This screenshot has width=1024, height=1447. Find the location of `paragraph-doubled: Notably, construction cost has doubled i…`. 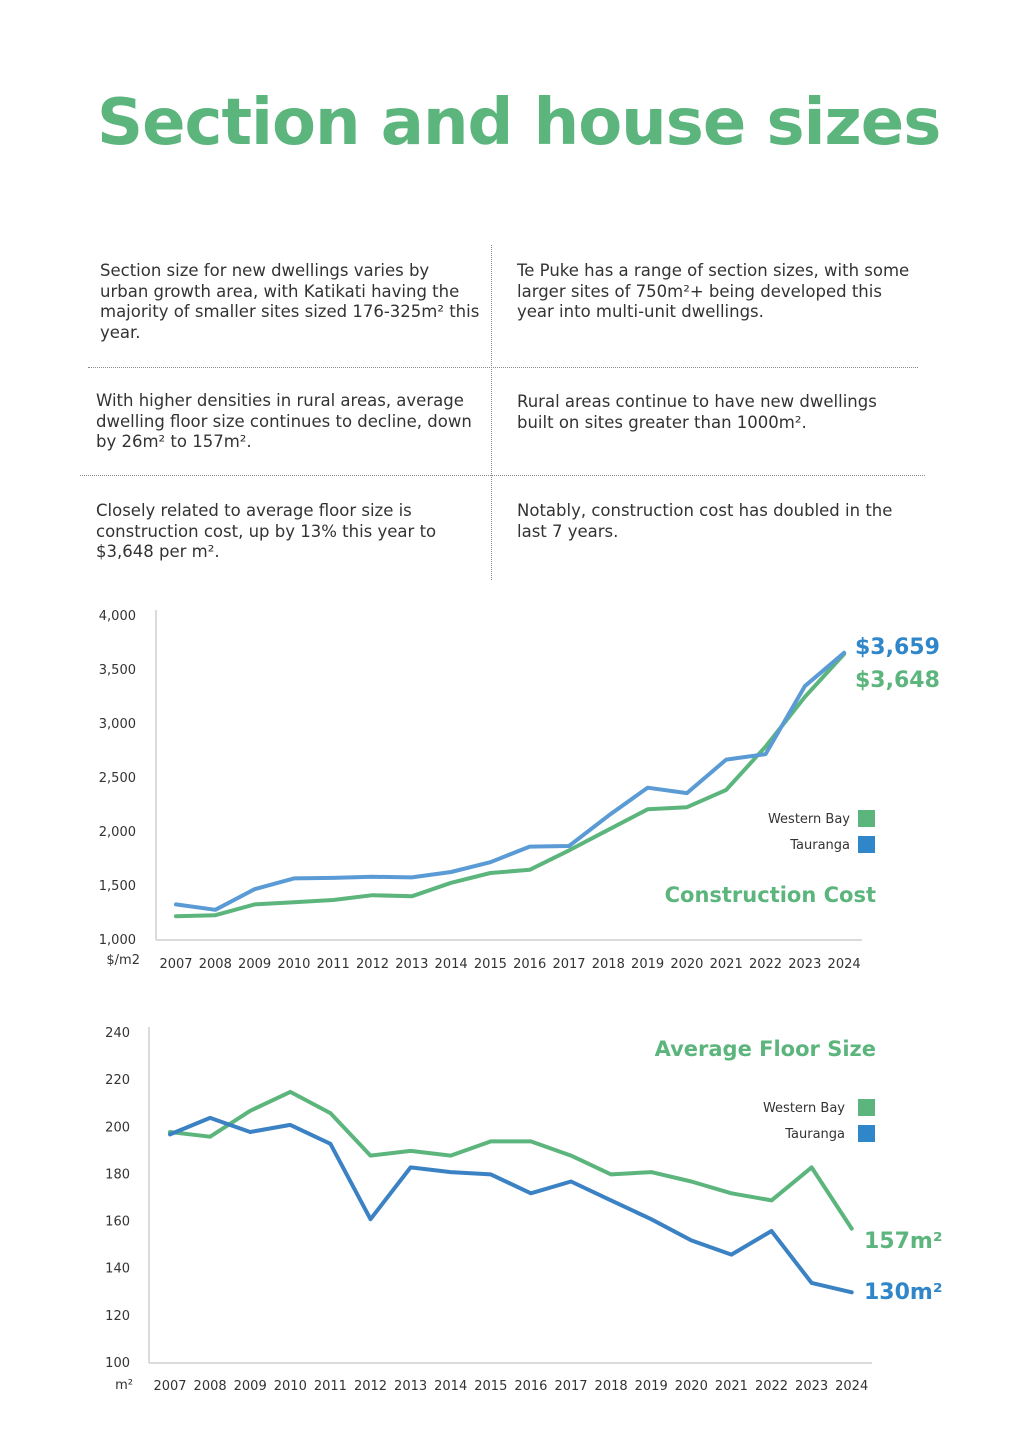

paragraph-doubled: Notably, construction cost has doubled i… is located at coordinates (705, 521).